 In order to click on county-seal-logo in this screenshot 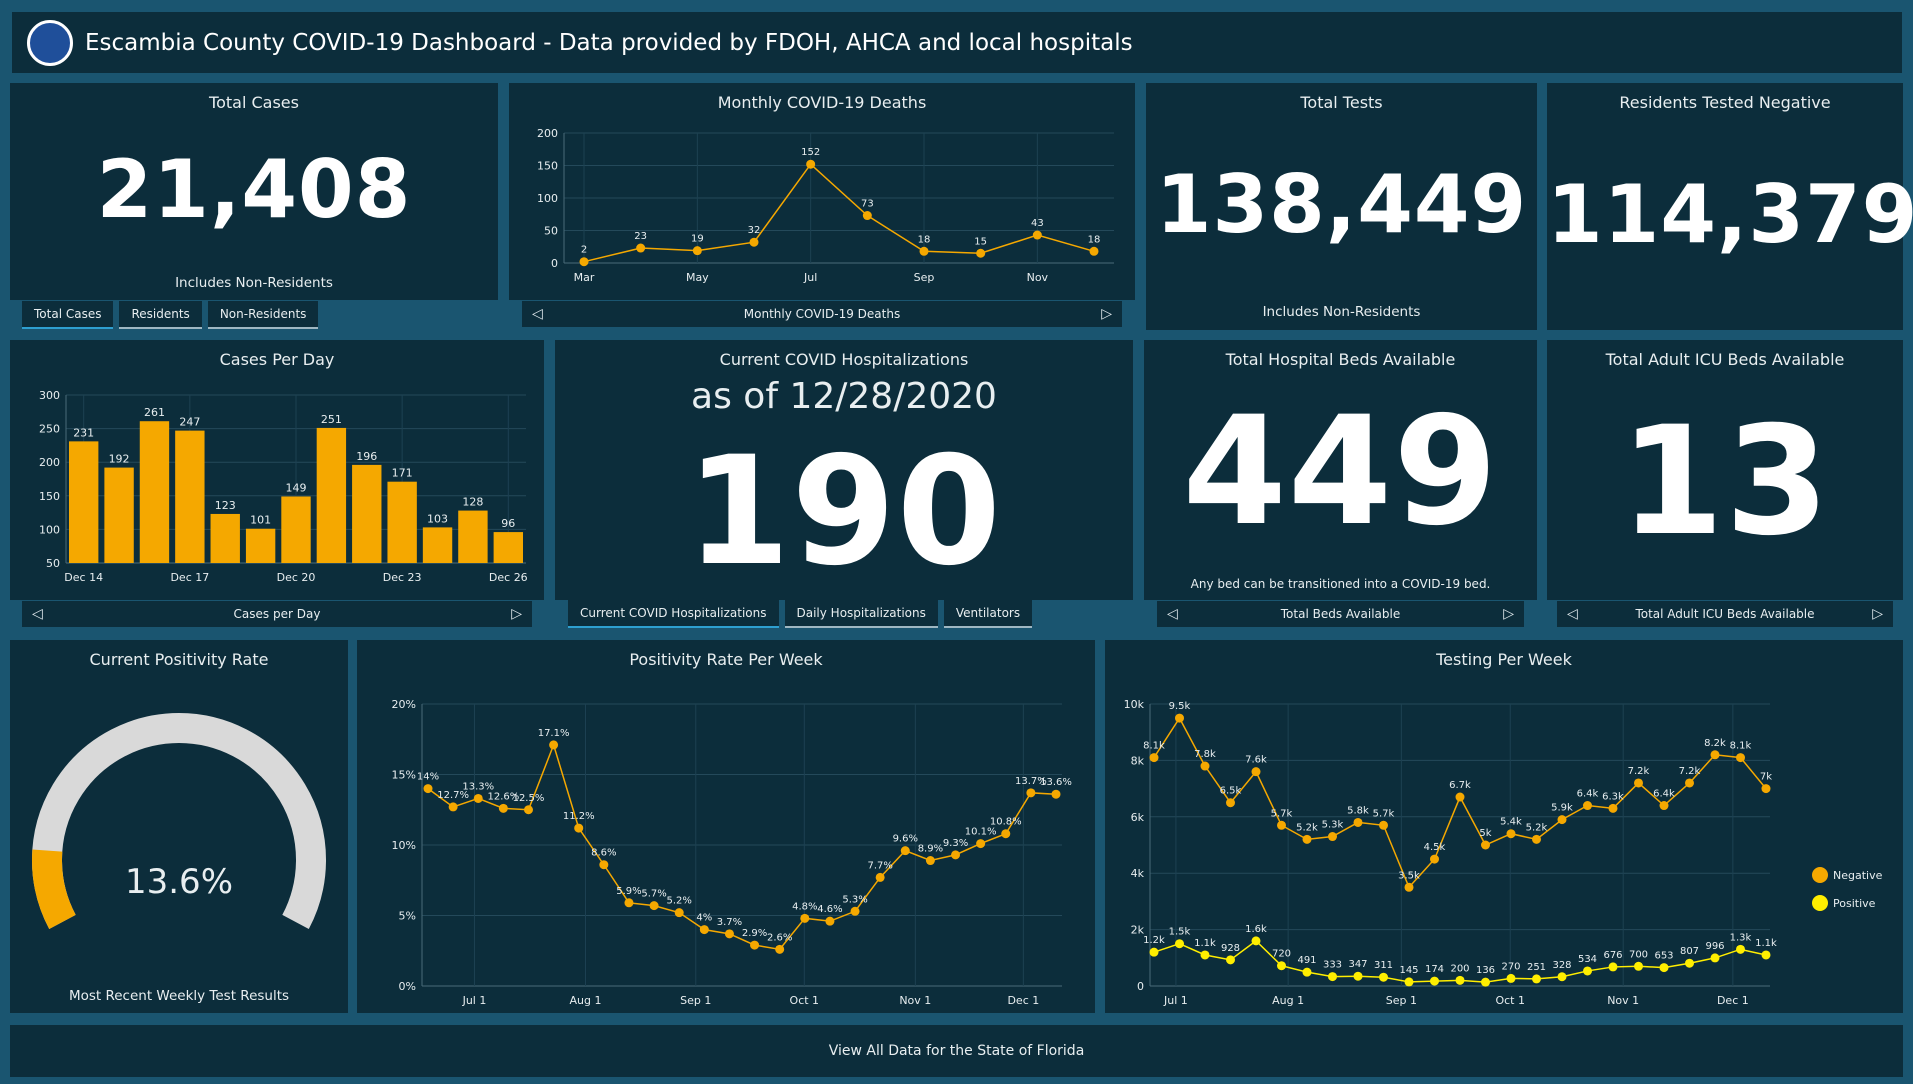, I will do `click(50, 42)`.